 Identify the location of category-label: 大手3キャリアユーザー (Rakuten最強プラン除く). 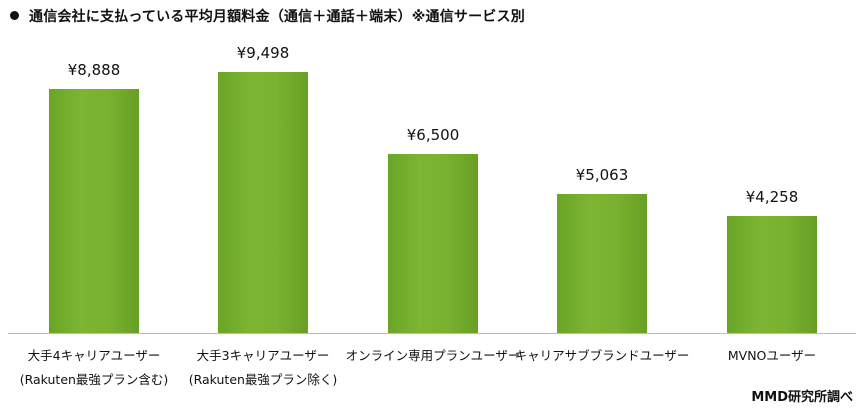
(263, 367).